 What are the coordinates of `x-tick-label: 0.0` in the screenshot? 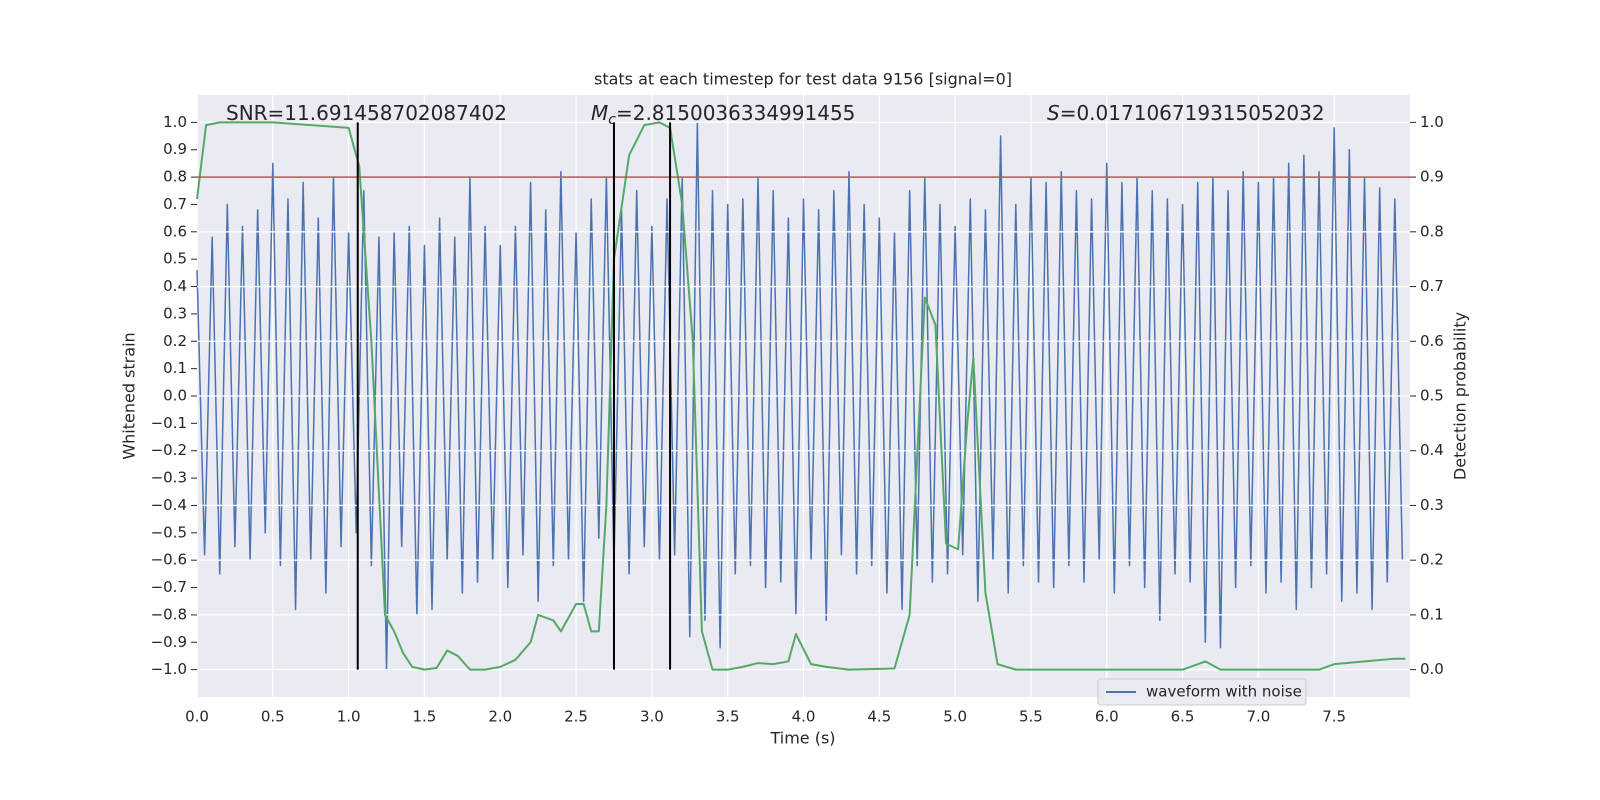 It's located at (197, 717).